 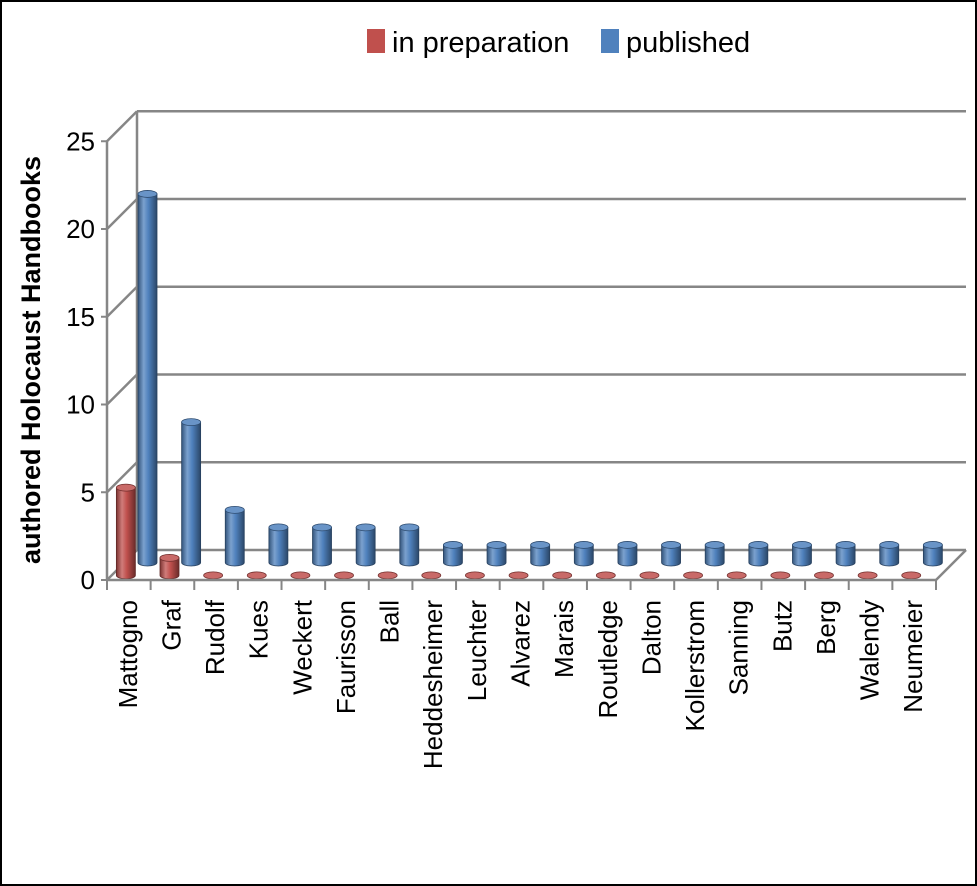 What do you see at coordinates (171, 624) in the screenshot?
I see `x-tick-label-graf: Graf` at bounding box center [171, 624].